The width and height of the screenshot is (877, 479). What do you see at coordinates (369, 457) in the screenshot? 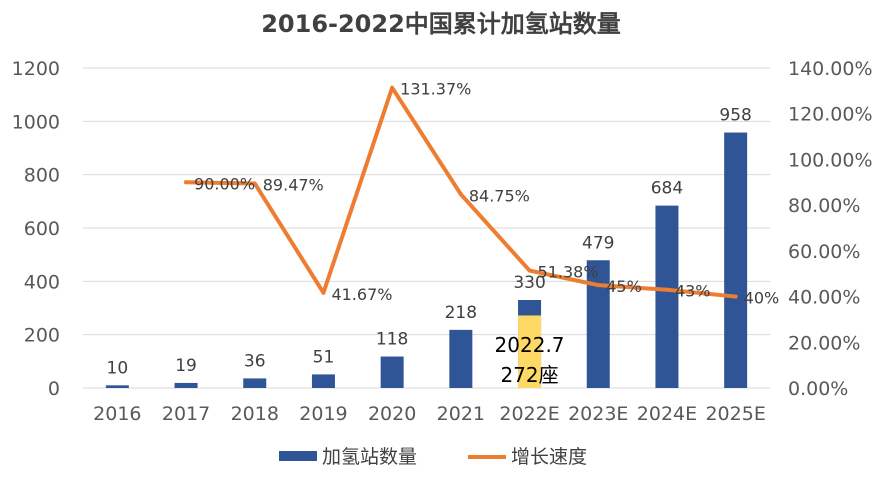
I see `legend-label-bars: 加氢站数量` at bounding box center [369, 457].